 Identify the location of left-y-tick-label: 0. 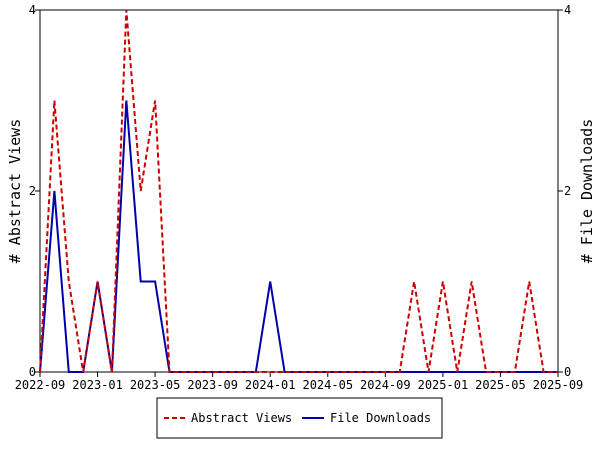
(32, 372).